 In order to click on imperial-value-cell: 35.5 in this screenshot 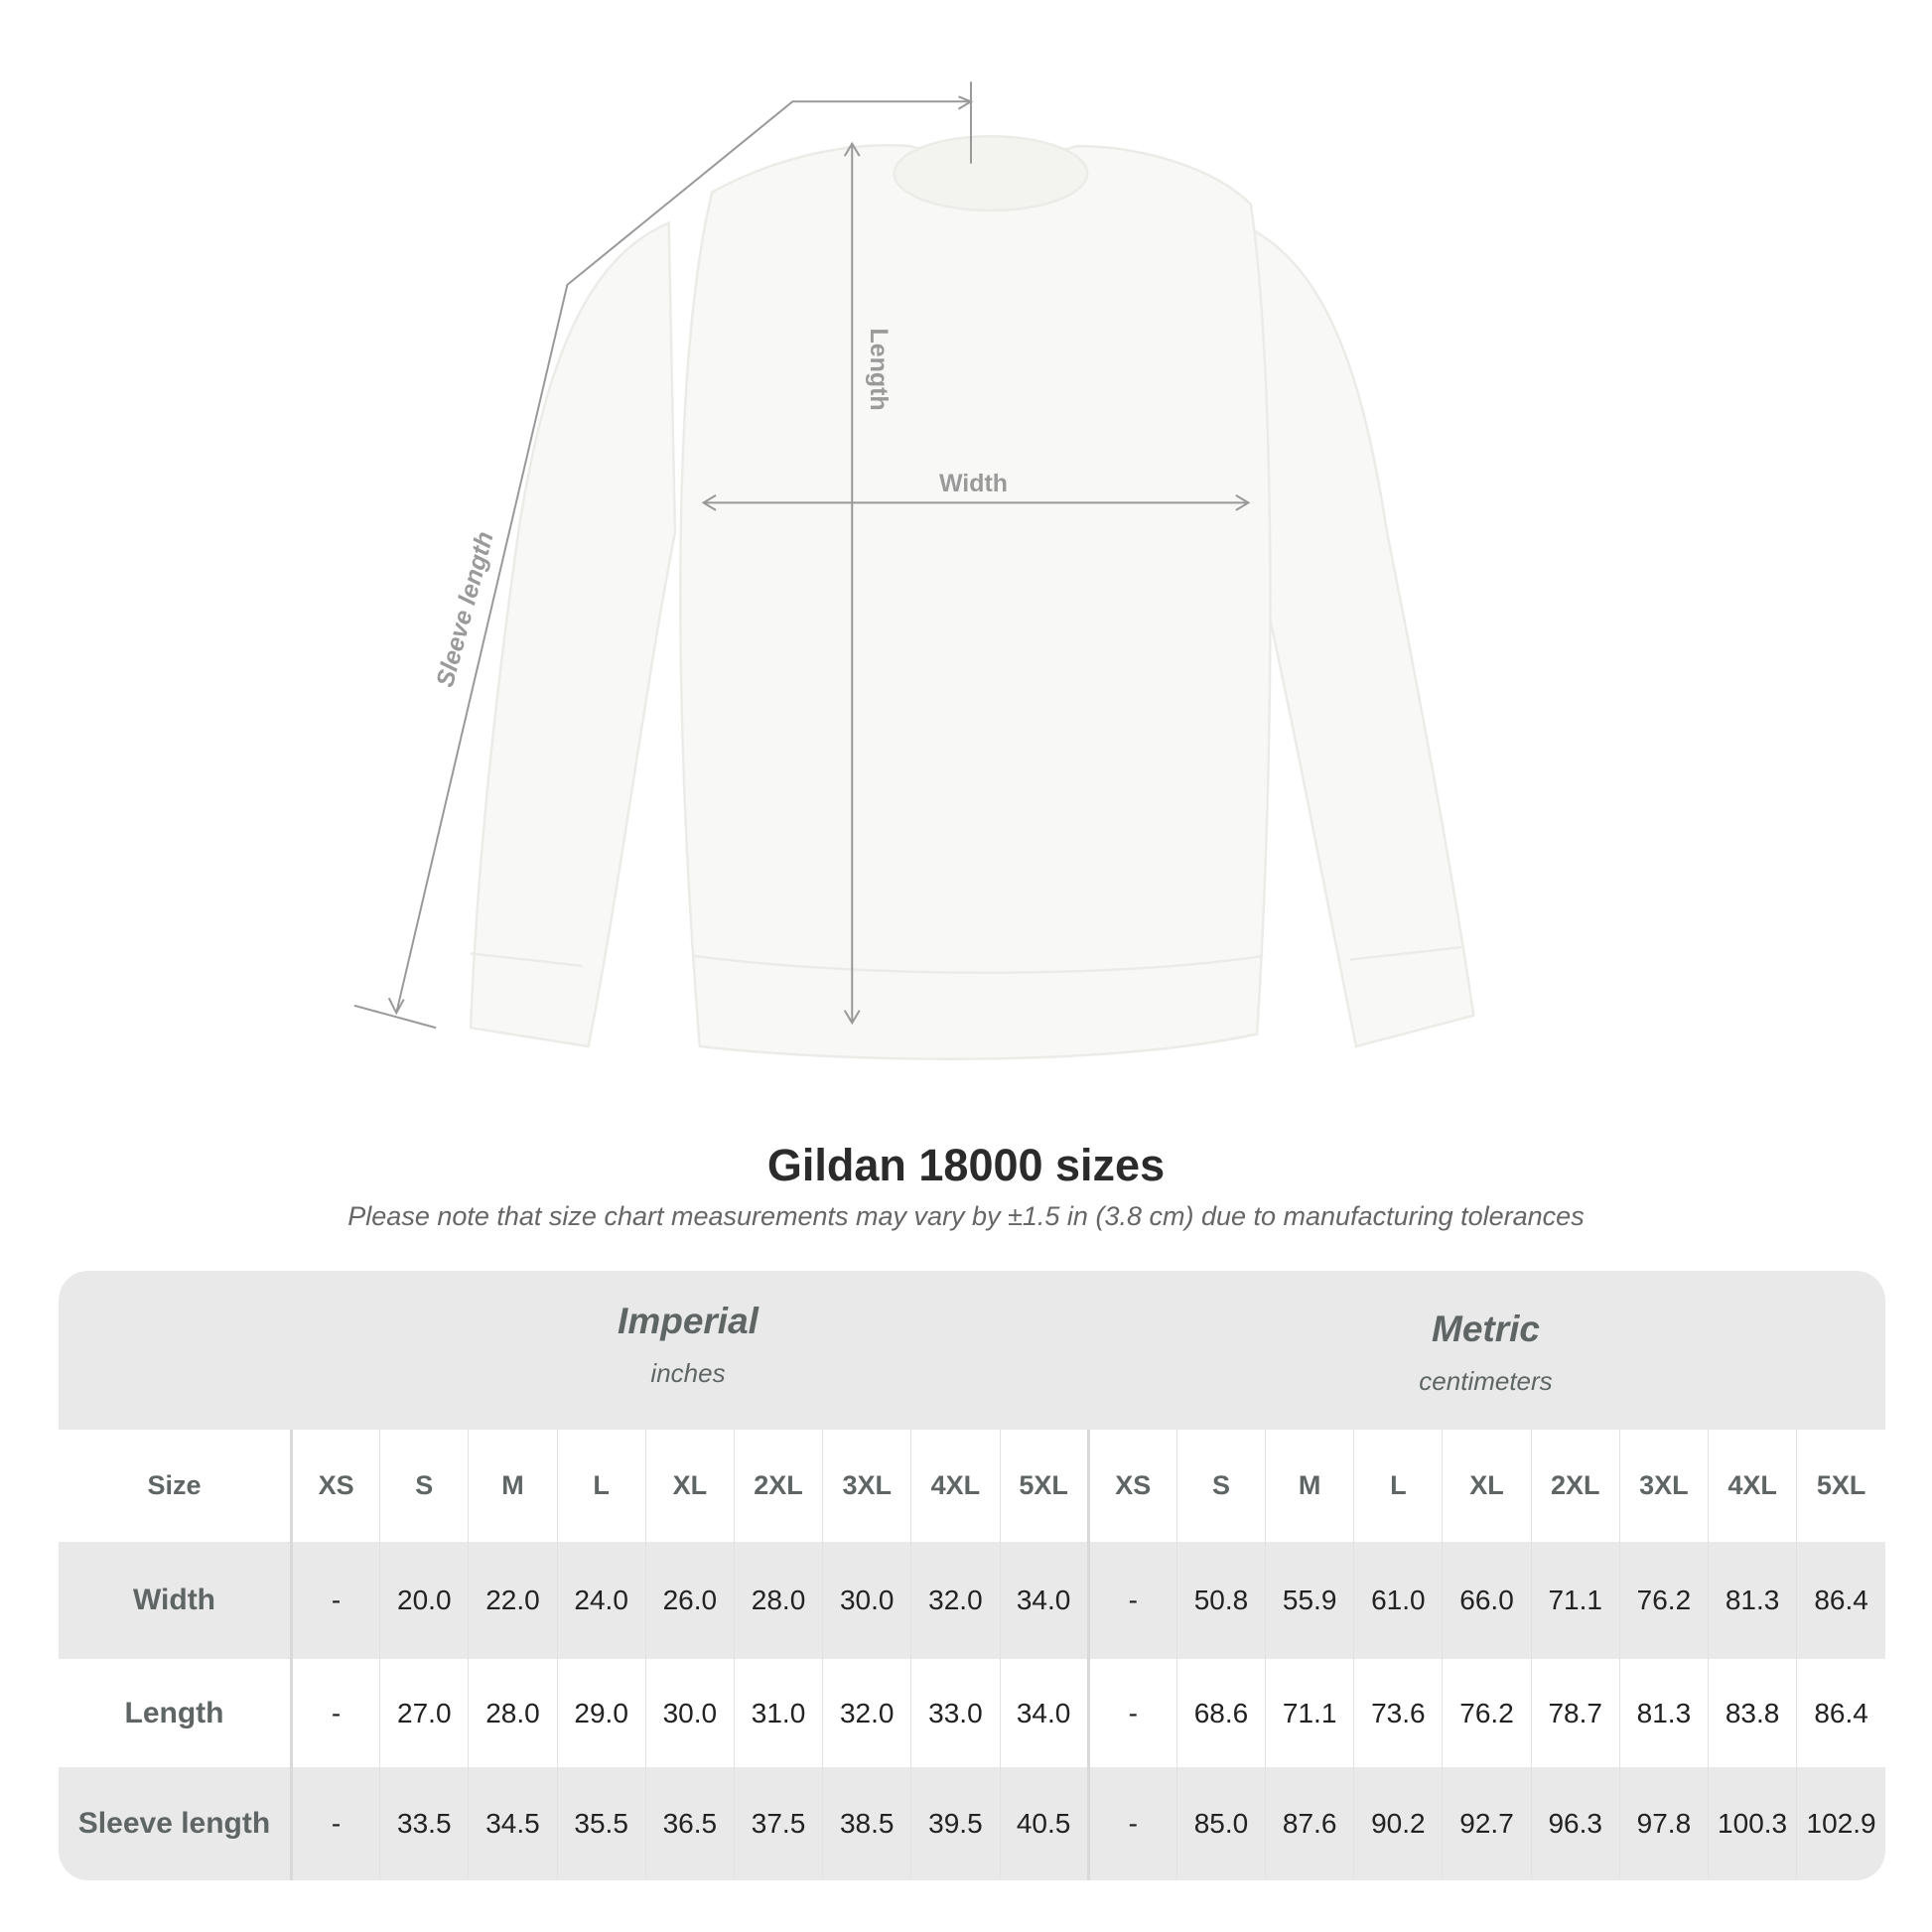, I will do `click(601, 1823)`.